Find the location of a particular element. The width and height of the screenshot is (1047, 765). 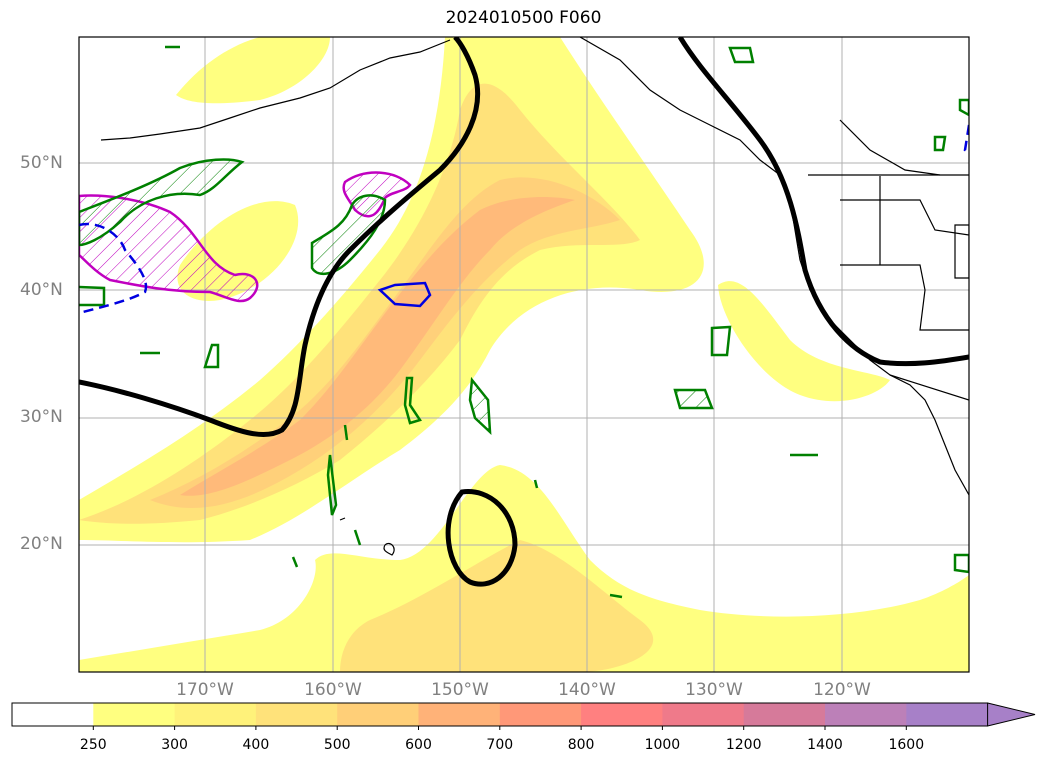

colorbar-tick-label: 250 is located at coordinates (93, 745).